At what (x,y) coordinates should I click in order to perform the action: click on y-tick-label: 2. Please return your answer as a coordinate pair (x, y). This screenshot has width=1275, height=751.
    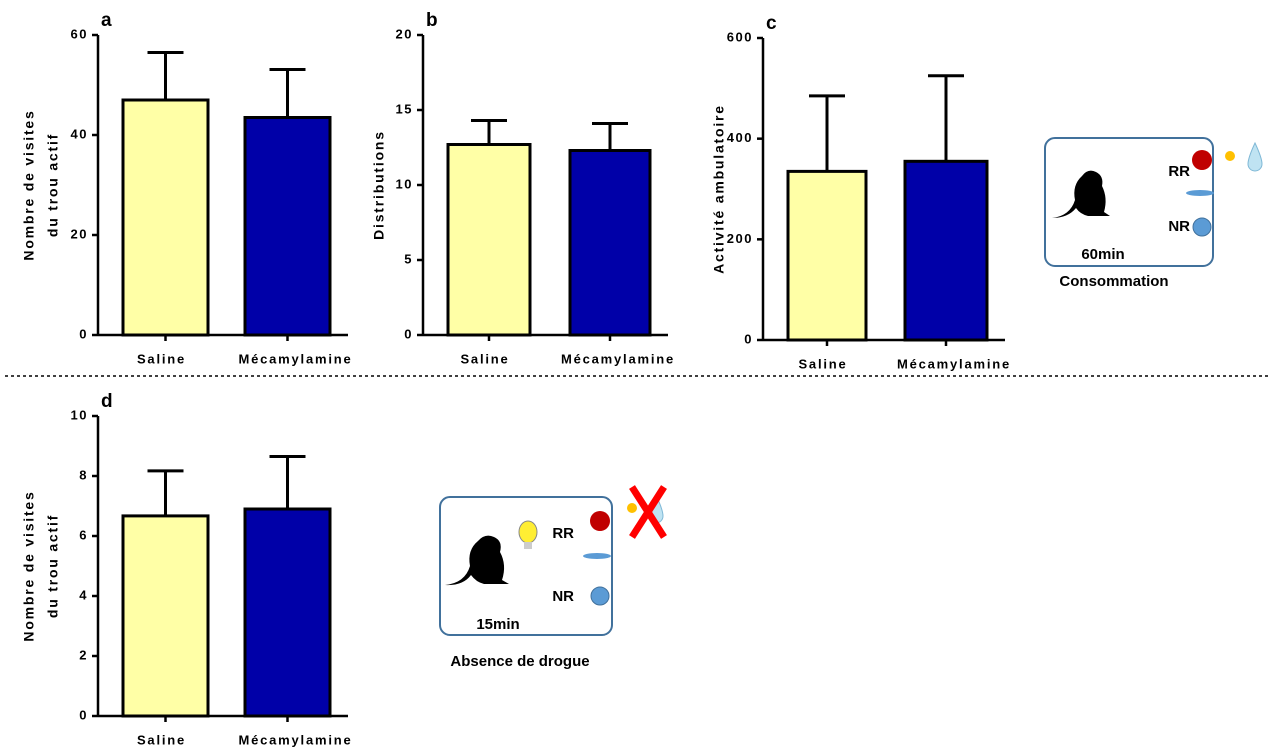
    Looking at the image, I should click on (83, 654).